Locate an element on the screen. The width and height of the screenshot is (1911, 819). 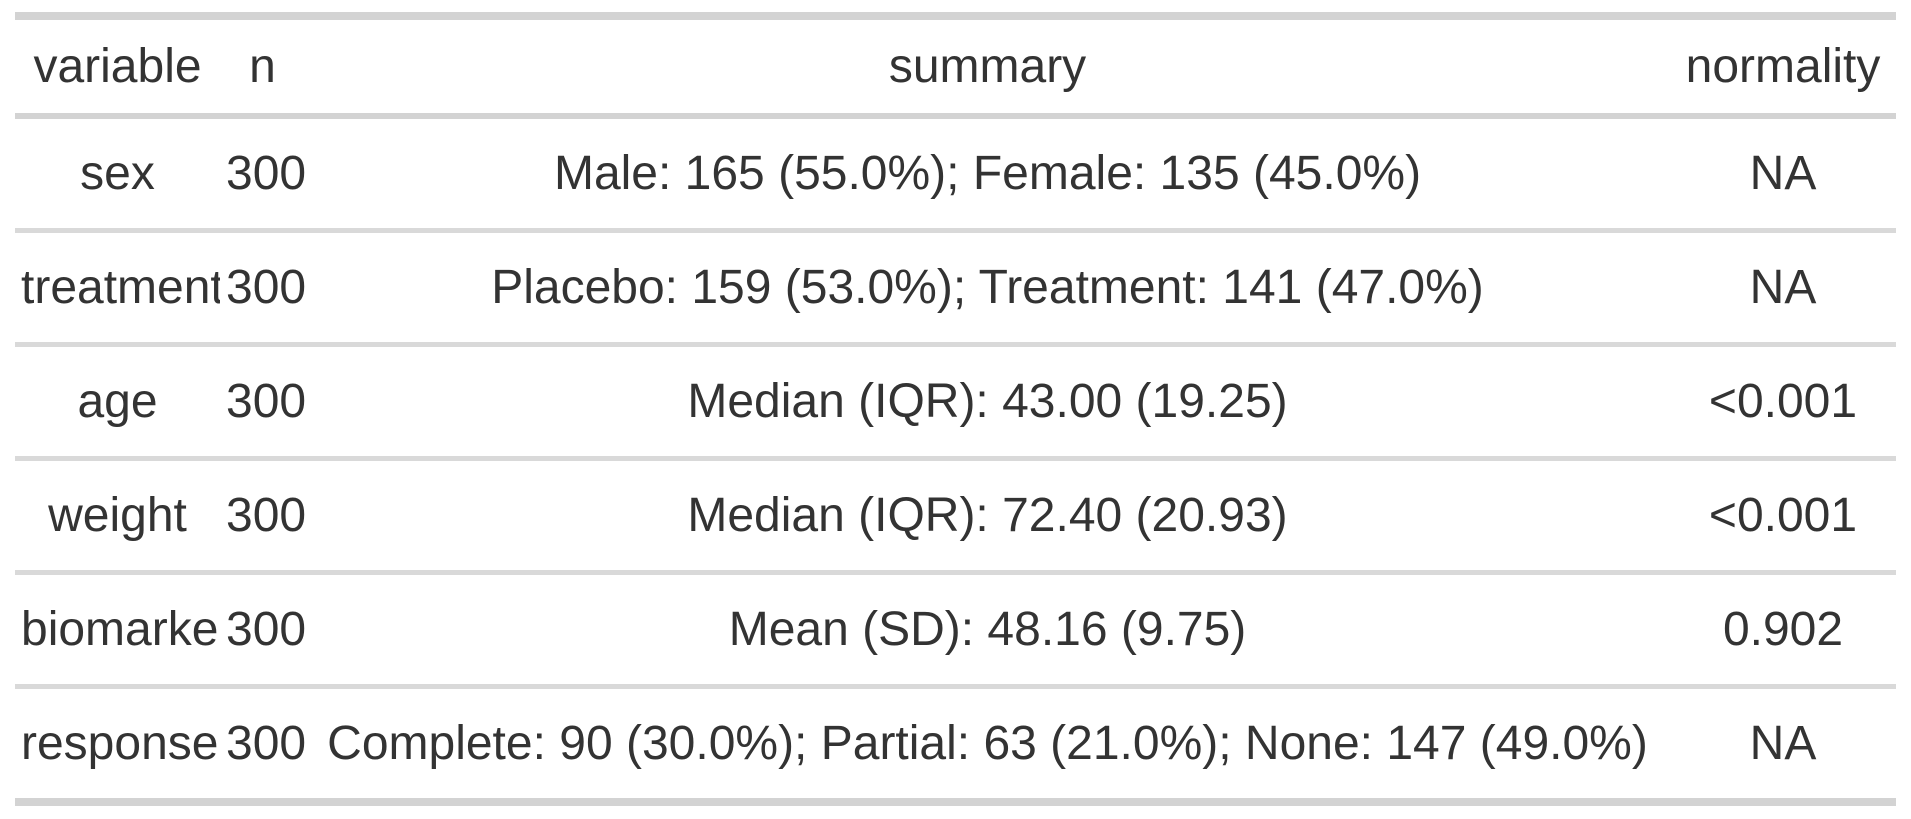
cell-variable: age is located at coordinates (117, 404).